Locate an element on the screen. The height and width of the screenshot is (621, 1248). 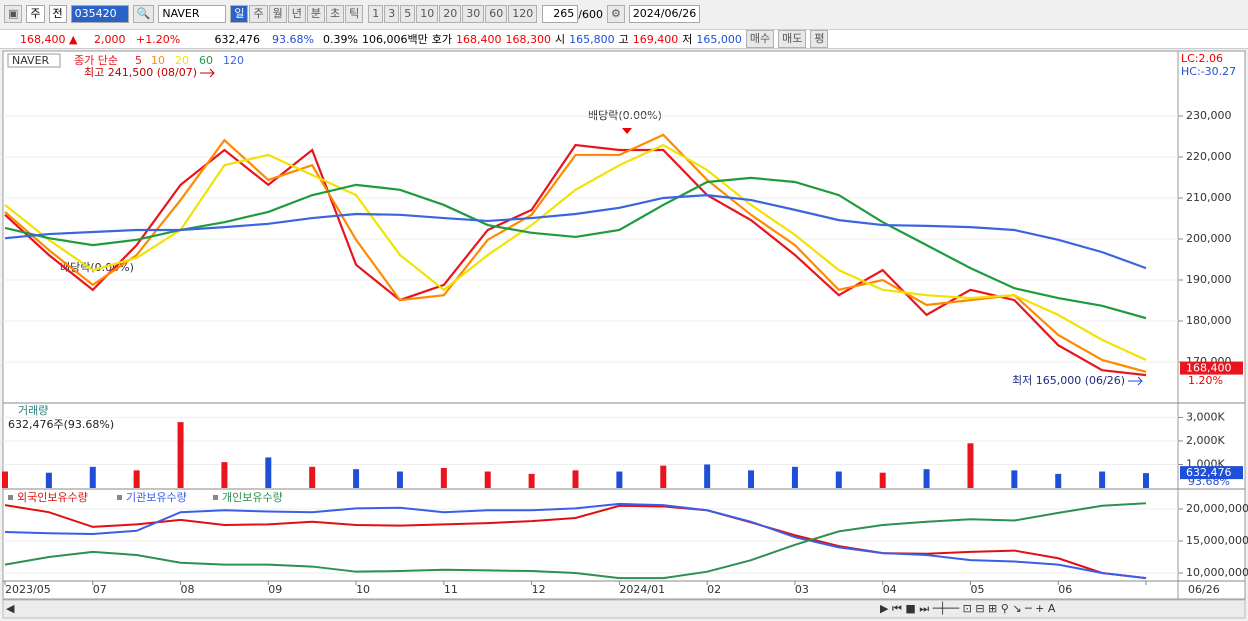
date-input: 2024/06/26 is located at coordinates (664, 14).